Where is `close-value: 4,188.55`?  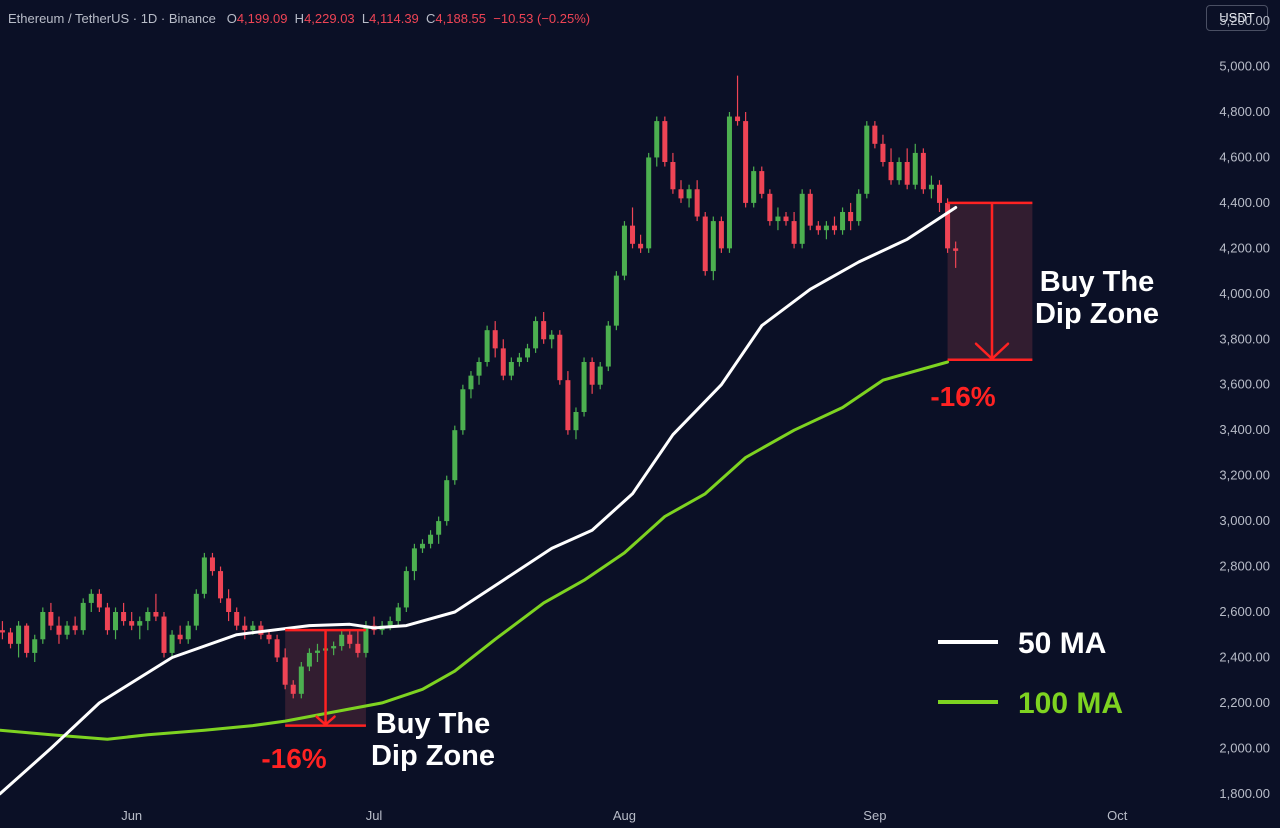 close-value: 4,188.55 is located at coordinates (461, 18).